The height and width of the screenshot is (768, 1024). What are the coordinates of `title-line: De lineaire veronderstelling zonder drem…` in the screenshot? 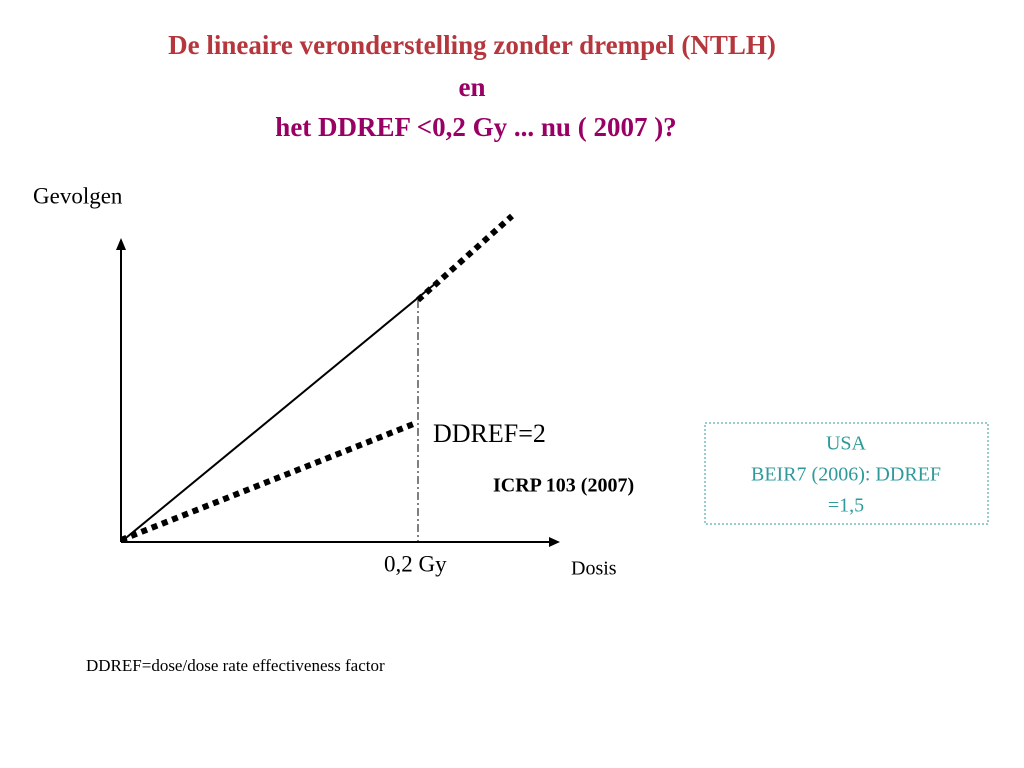 It's located at (472, 45).